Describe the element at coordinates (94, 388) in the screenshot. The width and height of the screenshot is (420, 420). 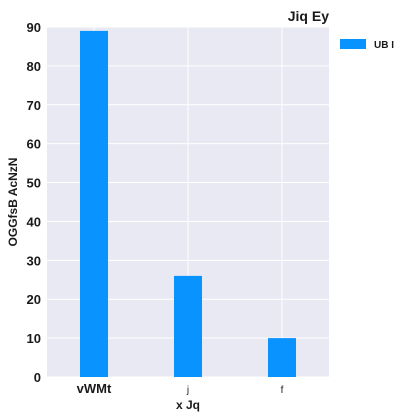
I see `x-tick-label: vWMt` at that location.